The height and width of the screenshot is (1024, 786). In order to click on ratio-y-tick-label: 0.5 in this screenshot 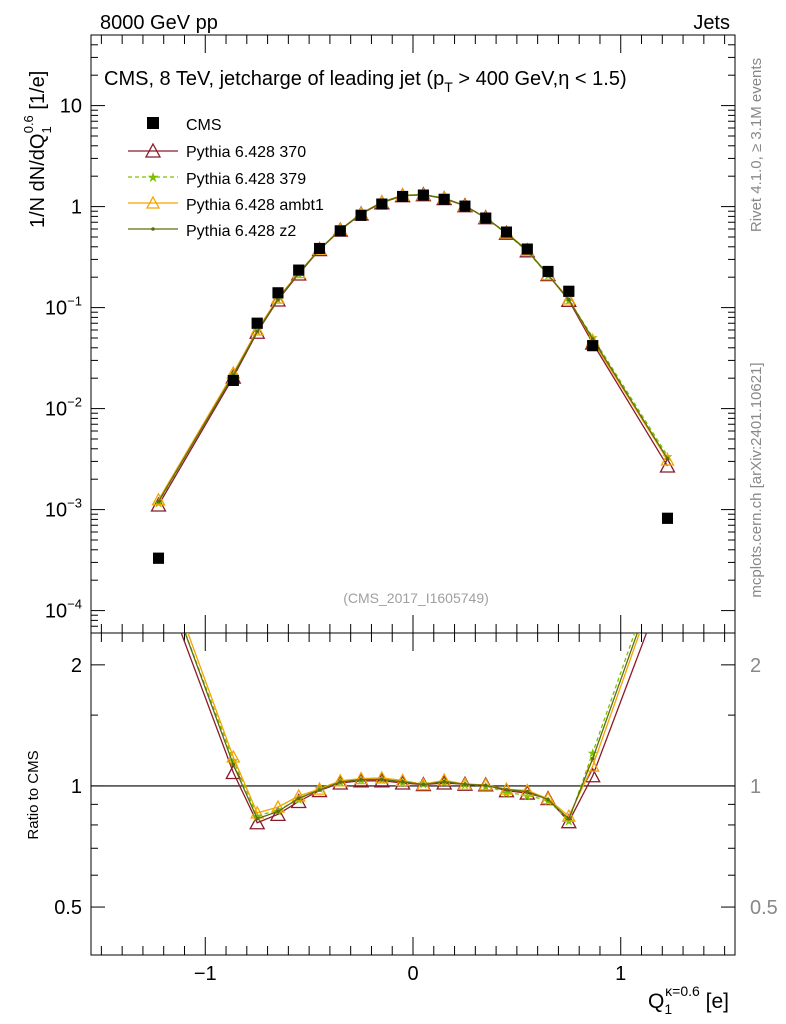, I will do `click(68, 908)`.